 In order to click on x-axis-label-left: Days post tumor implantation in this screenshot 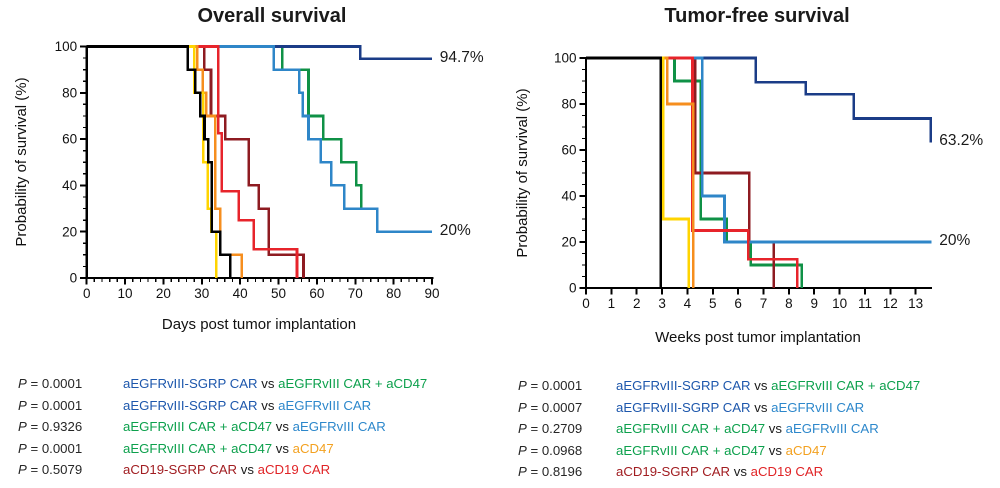, I will do `click(259, 324)`.